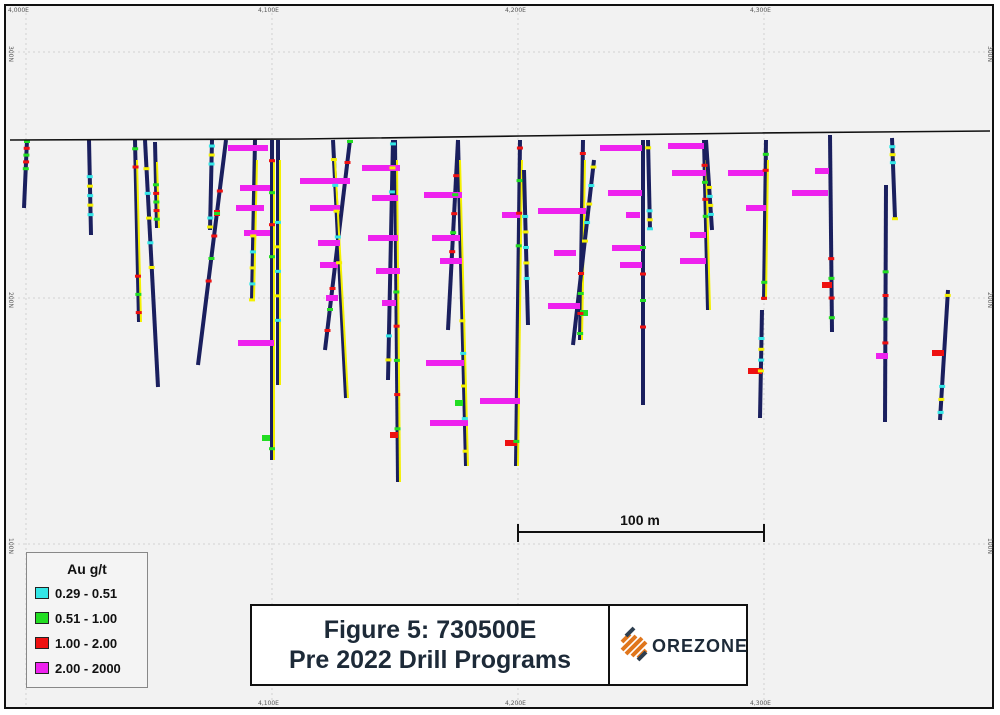 The image size is (1000, 715). What do you see at coordinates (18, 10) in the screenshot?
I see `x-tick-top-1: 4,000E` at bounding box center [18, 10].